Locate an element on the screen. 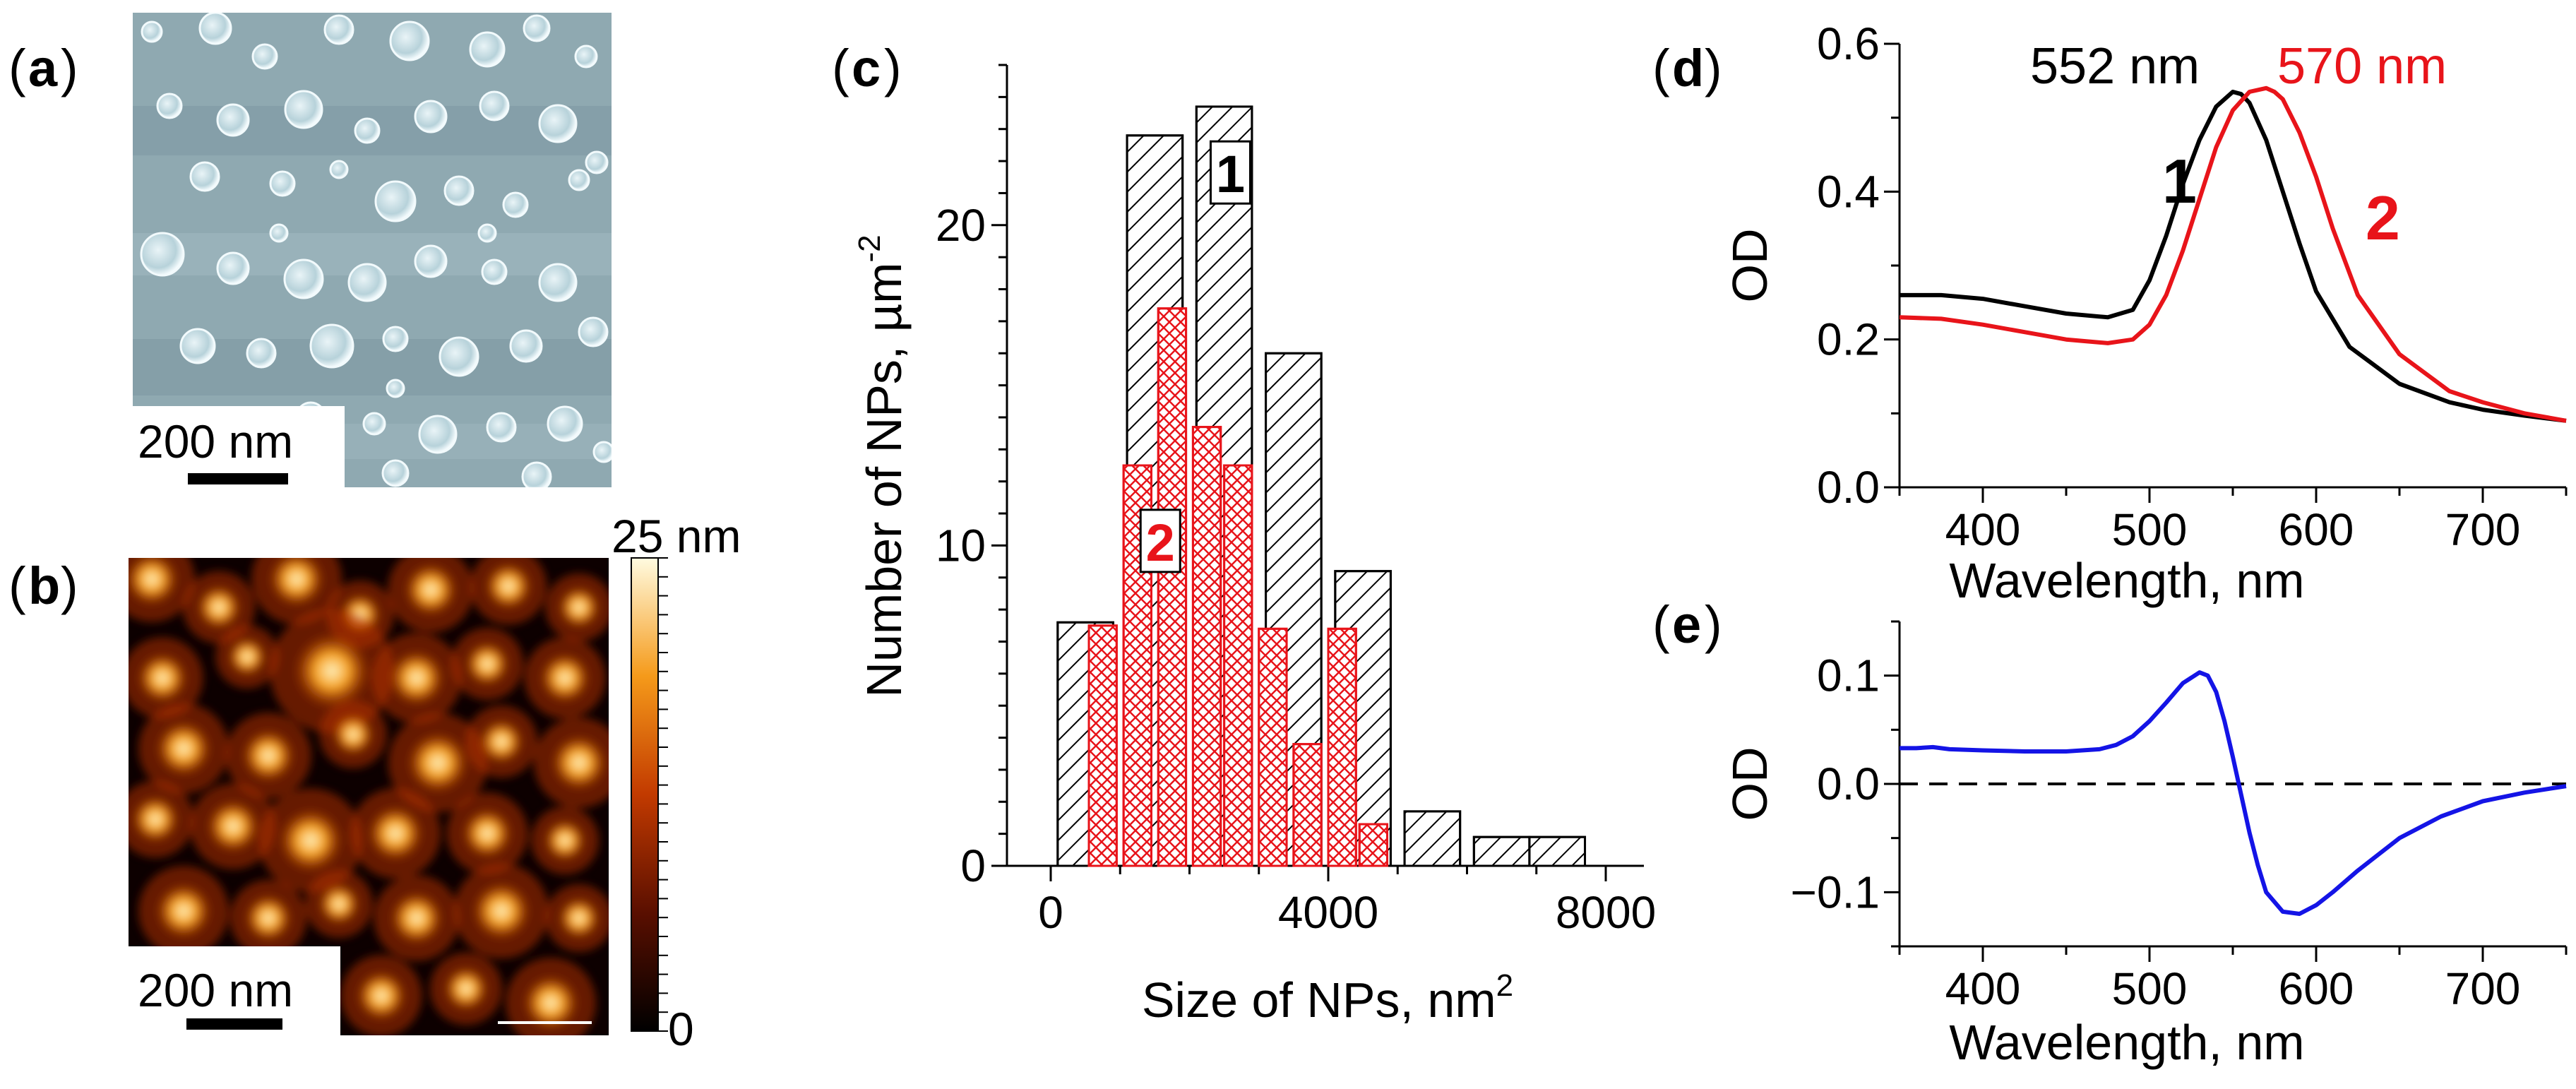 The width and height of the screenshot is (2576, 1089). x-axis-label-sup: 2 is located at coordinates (1504, 986).